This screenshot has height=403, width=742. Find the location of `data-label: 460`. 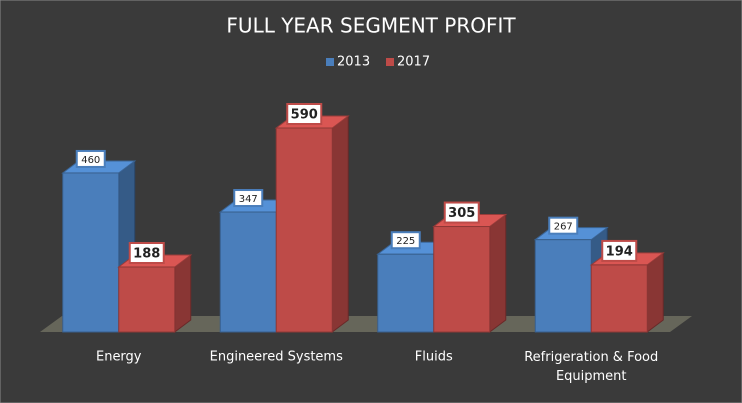

data-label: 460 is located at coordinates (90, 160).